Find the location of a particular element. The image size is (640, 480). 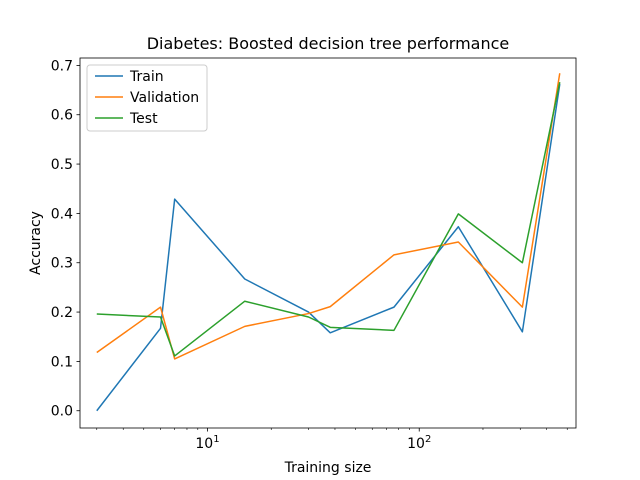

legend-label: Validation is located at coordinates (164, 98).